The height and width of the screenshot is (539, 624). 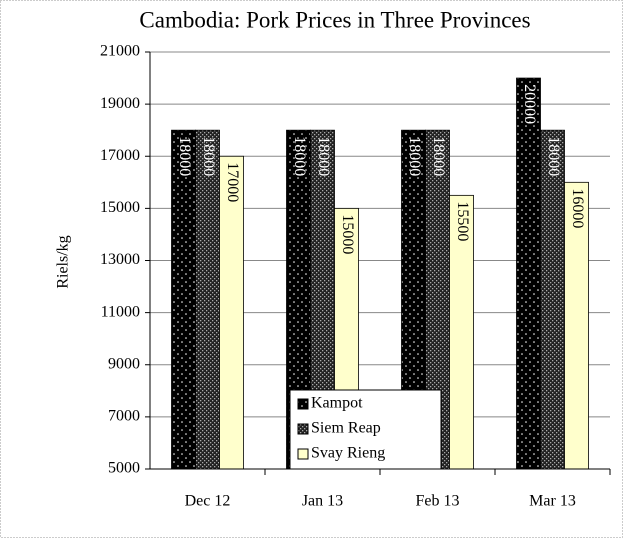 What do you see at coordinates (120, 311) in the screenshot?
I see `y-tick-label: 11000` at bounding box center [120, 311].